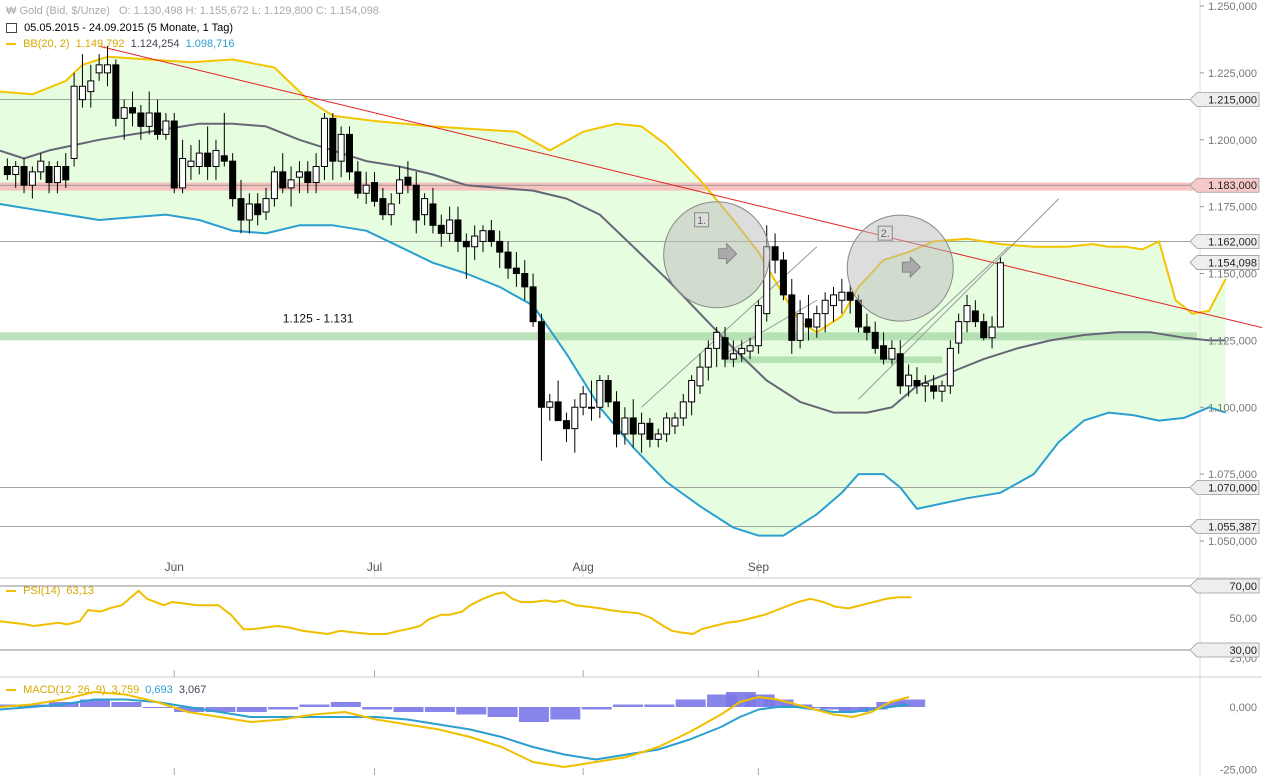  I want to click on bb-mid-value: 1.124,254, so click(155, 44).